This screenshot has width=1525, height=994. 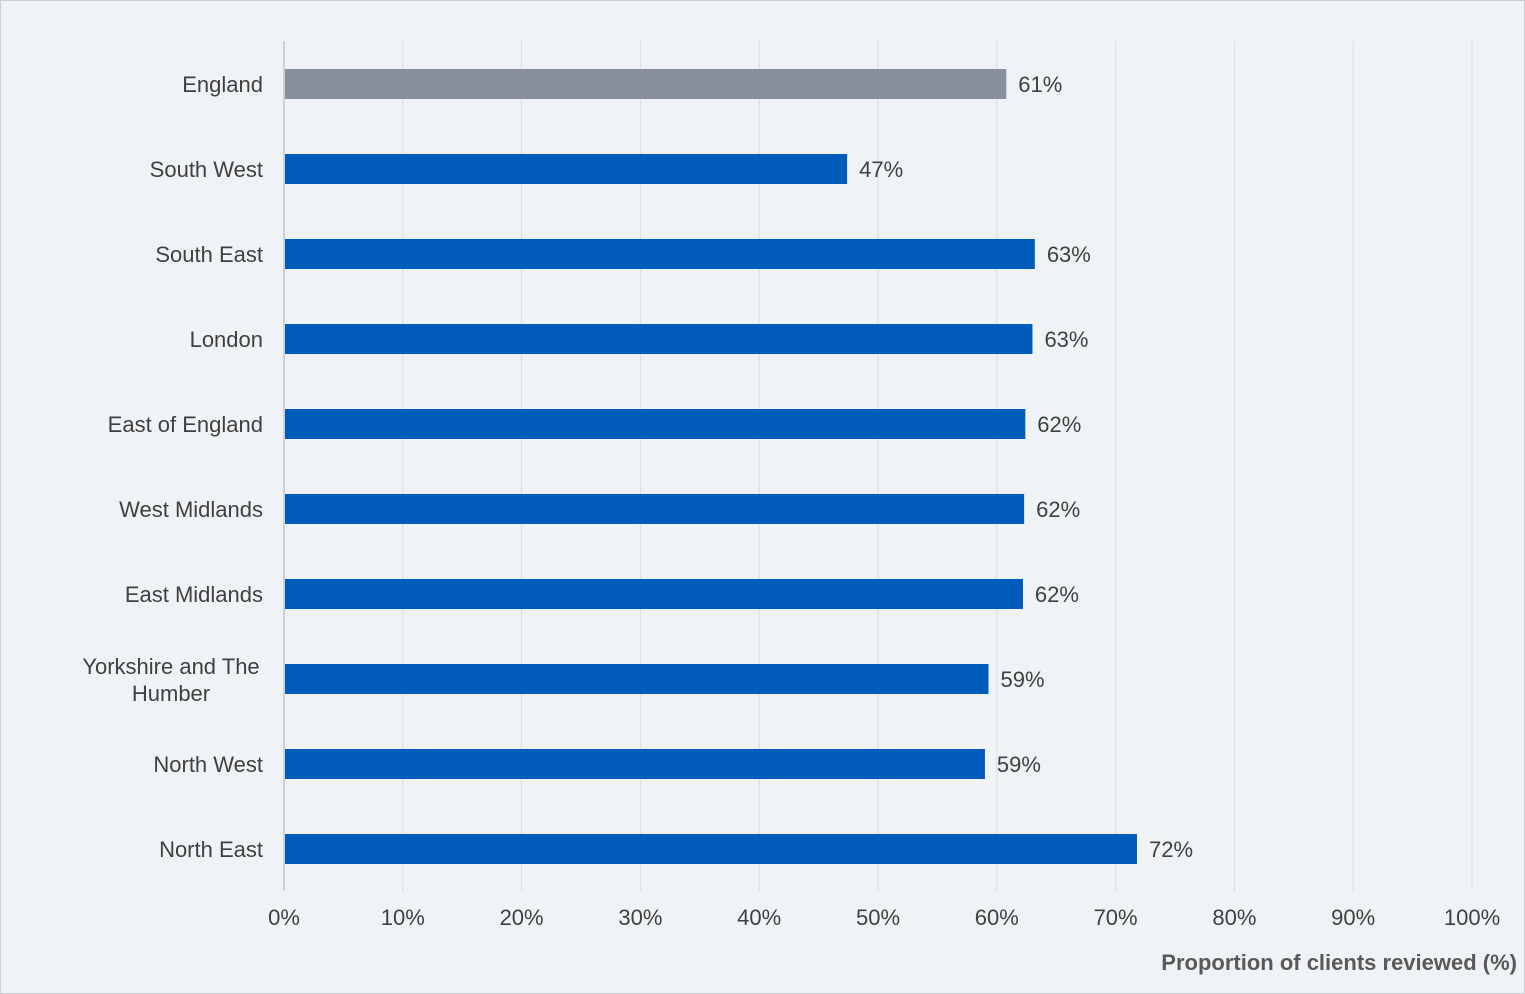 I want to click on x-tick-label: 30%, so click(x=640, y=917).